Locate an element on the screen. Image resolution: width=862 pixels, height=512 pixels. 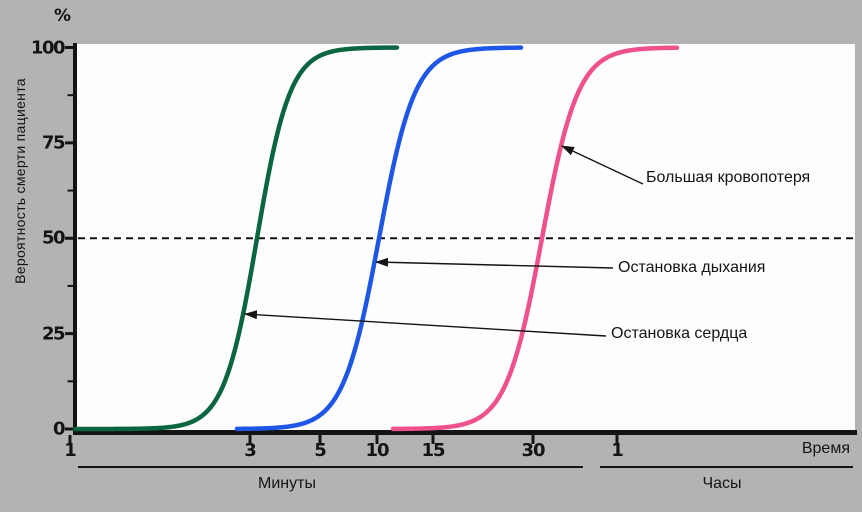
hours-section-label: Часы is located at coordinates (722, 483).